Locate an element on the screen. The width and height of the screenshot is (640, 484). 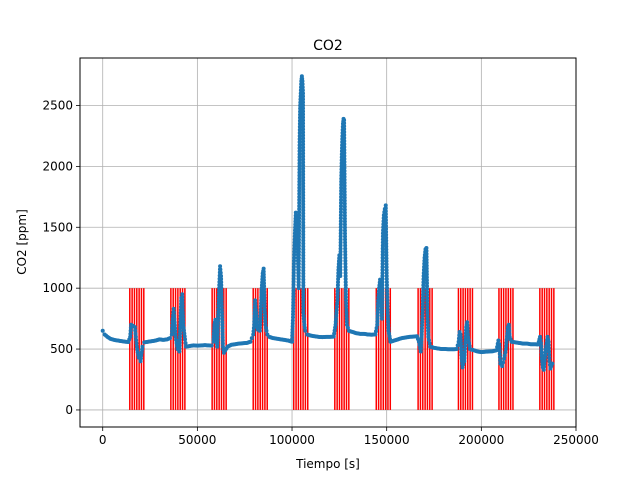
y-tick-label: 500 is located at coordinates (61, 349).